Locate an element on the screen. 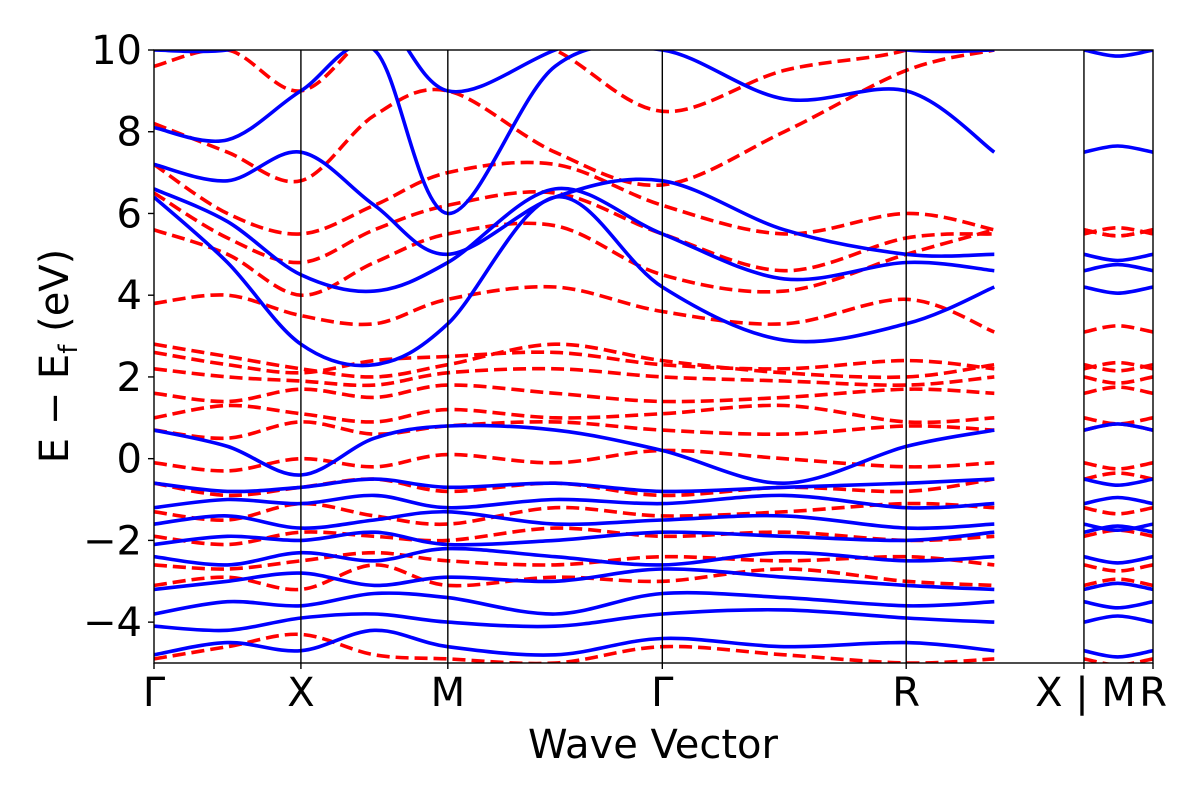 This screenshot has width=1200, height=800. dft-band-6-mr is located at coordinates (1118, 466).